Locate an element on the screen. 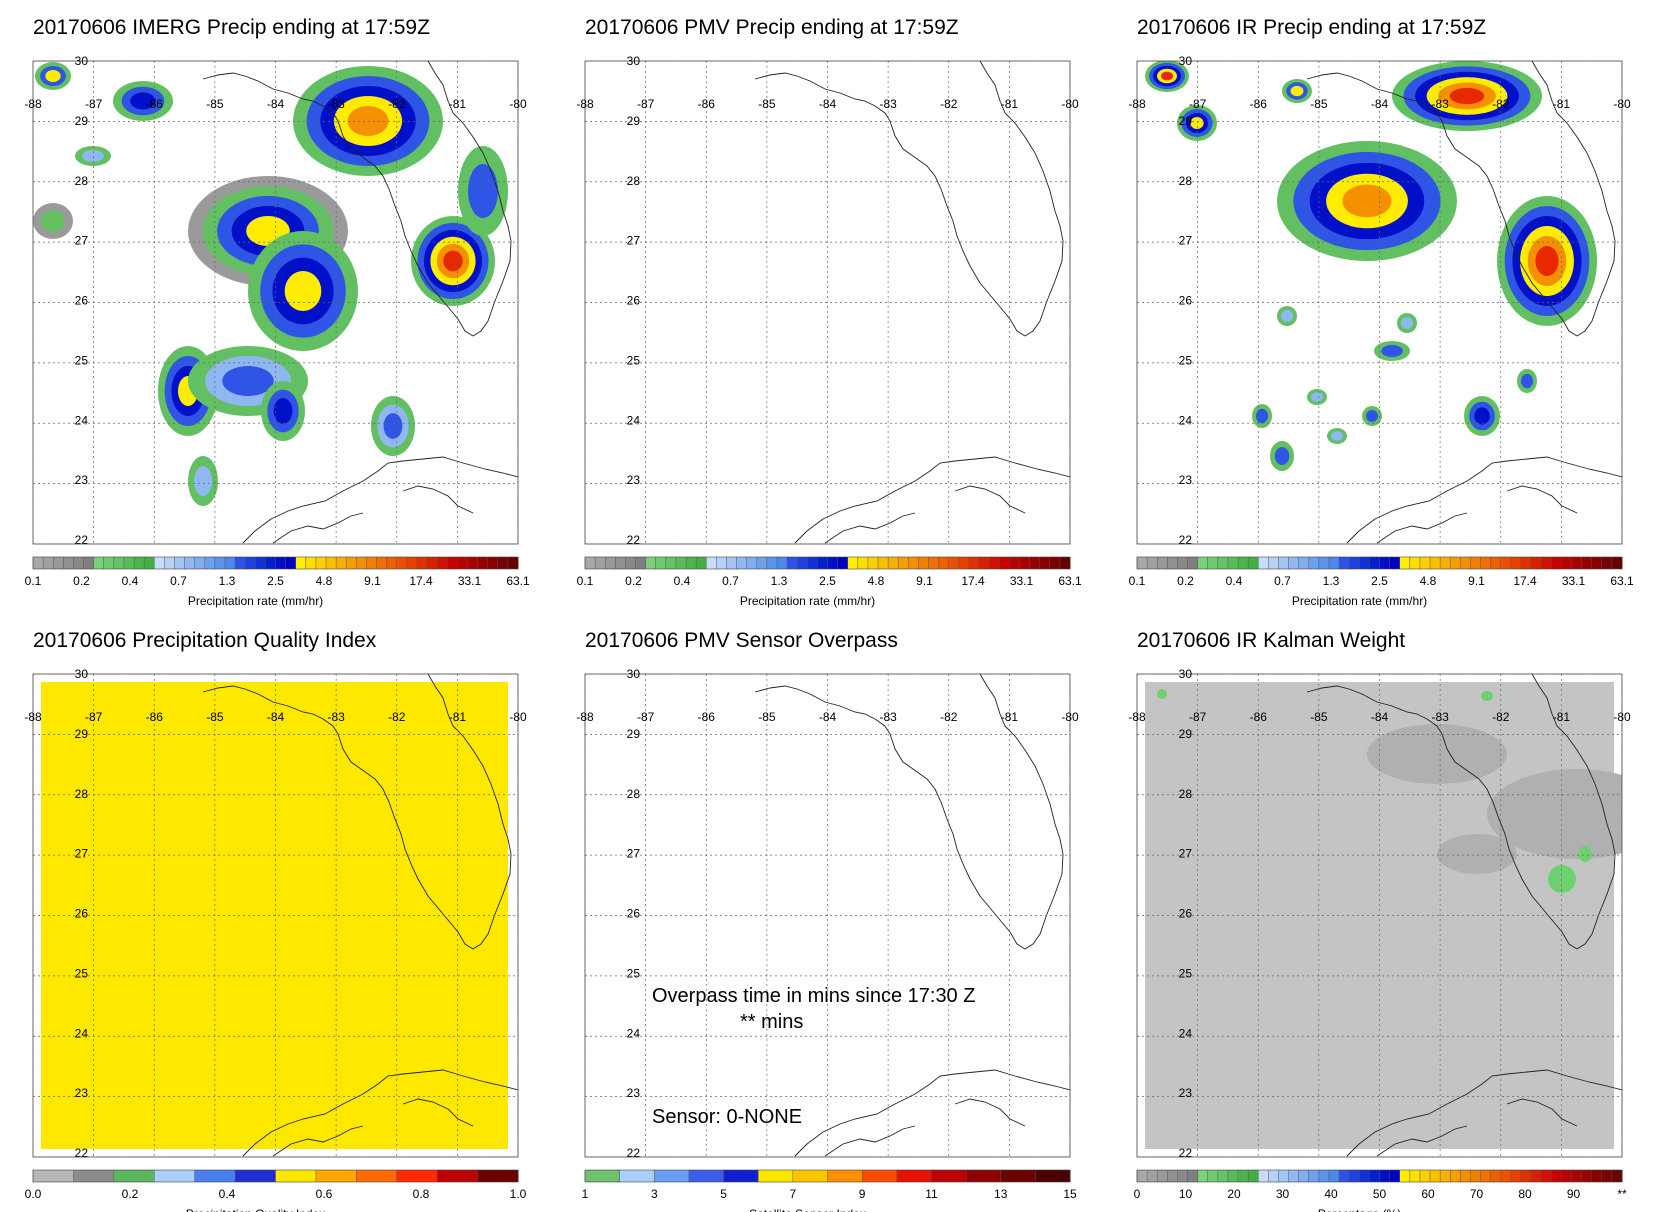  overpass-mins-text: ** mins is located at coordinates (771, 1022).